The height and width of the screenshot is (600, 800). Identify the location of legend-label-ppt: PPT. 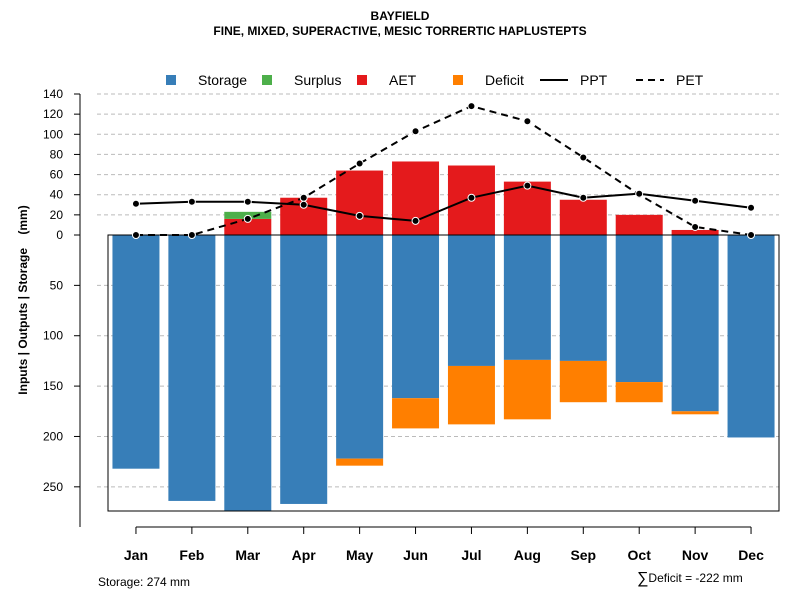
(594, 80).